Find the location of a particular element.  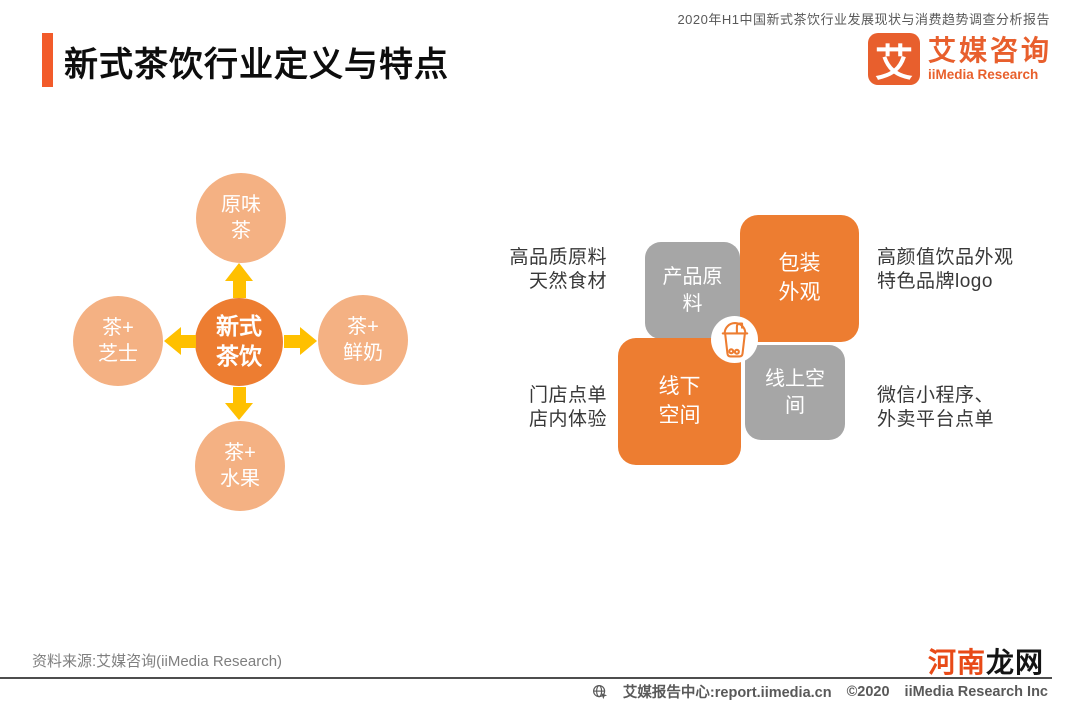

footer-divider is located at coordinates (526, 678).